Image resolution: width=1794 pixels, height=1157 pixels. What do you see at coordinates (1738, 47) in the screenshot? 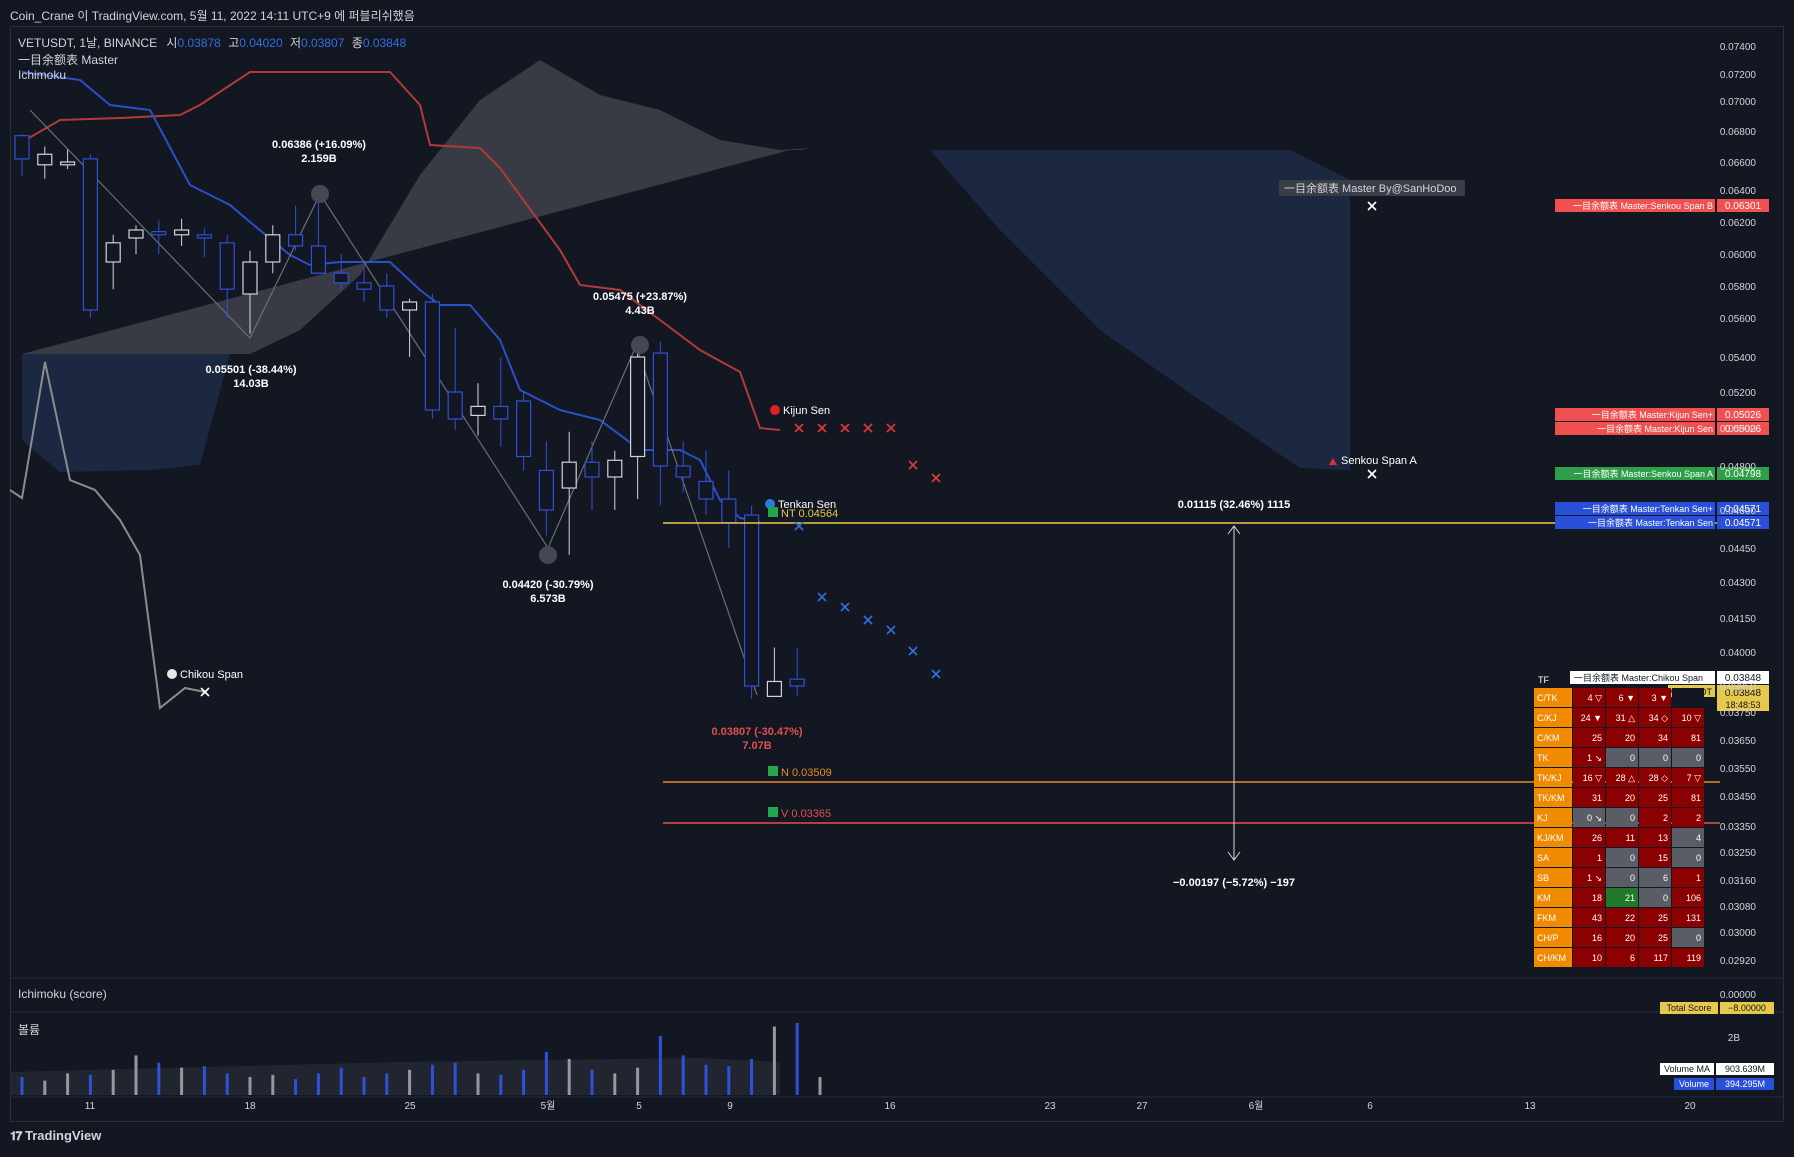
I see `price-tick-label: 0.07400` at bounding box center [1738, 47].